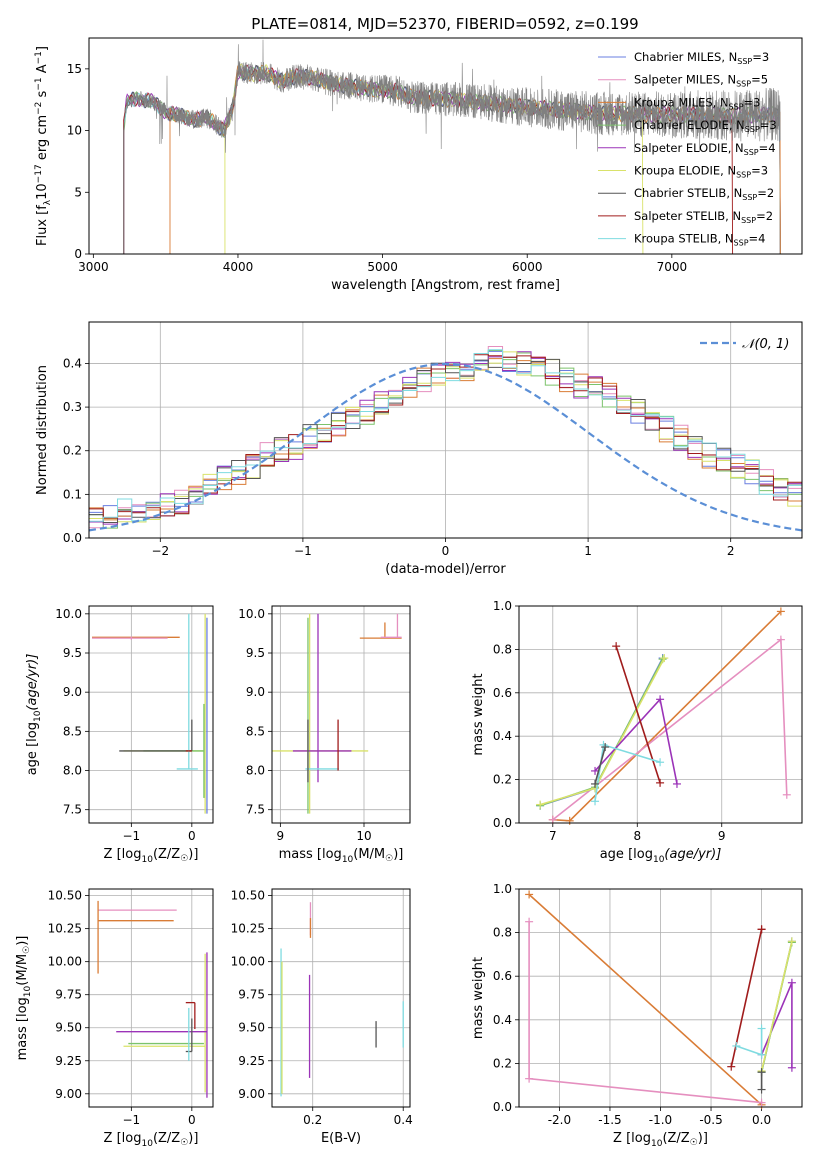 Image resolution: width=819 pixels, height=1170 pixels. I want to click on x-axis-label: wavelength [Angstrom, rest frame], so click(445, 285).